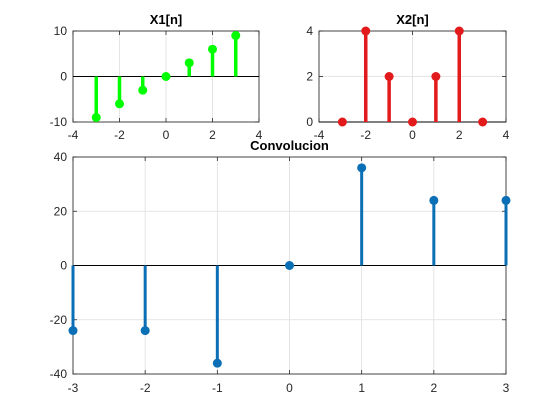 The height and width of the screenshot is (420, 560). What do you see at coordinates (412, 19) in the screenshot?
I see `plot-title: X2[n]` at bounding box center [412, 19].